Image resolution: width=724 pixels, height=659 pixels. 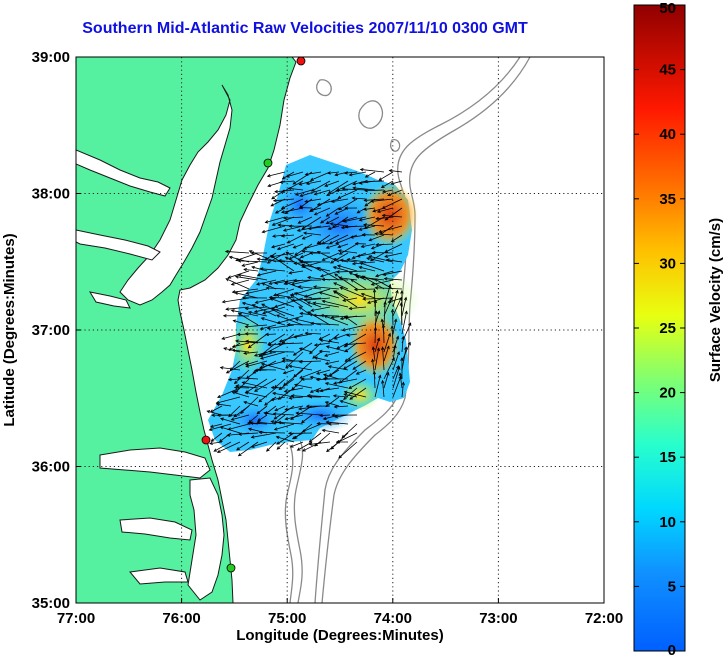 What do you see at coordinates (51, 330) in the screenshot?
I see `y-tick-label: 37:00` at bounding box center [51, 330].